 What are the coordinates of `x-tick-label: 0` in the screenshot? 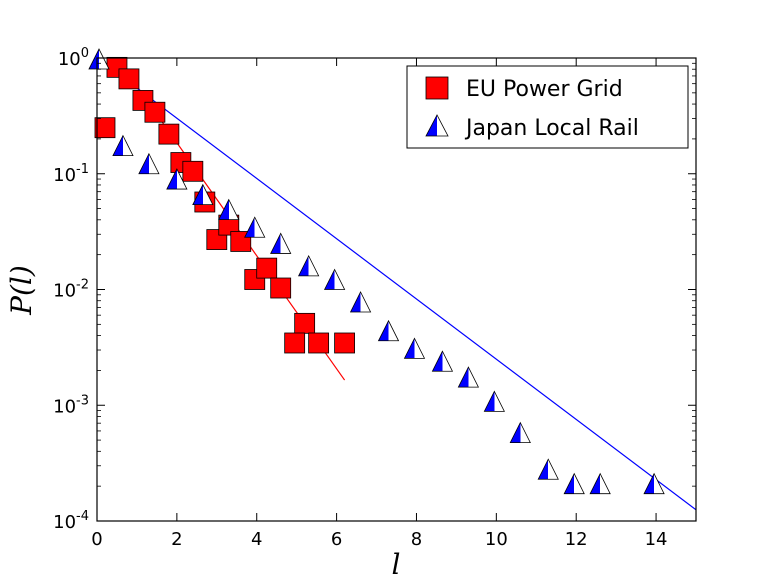 It's located at (96, 539).